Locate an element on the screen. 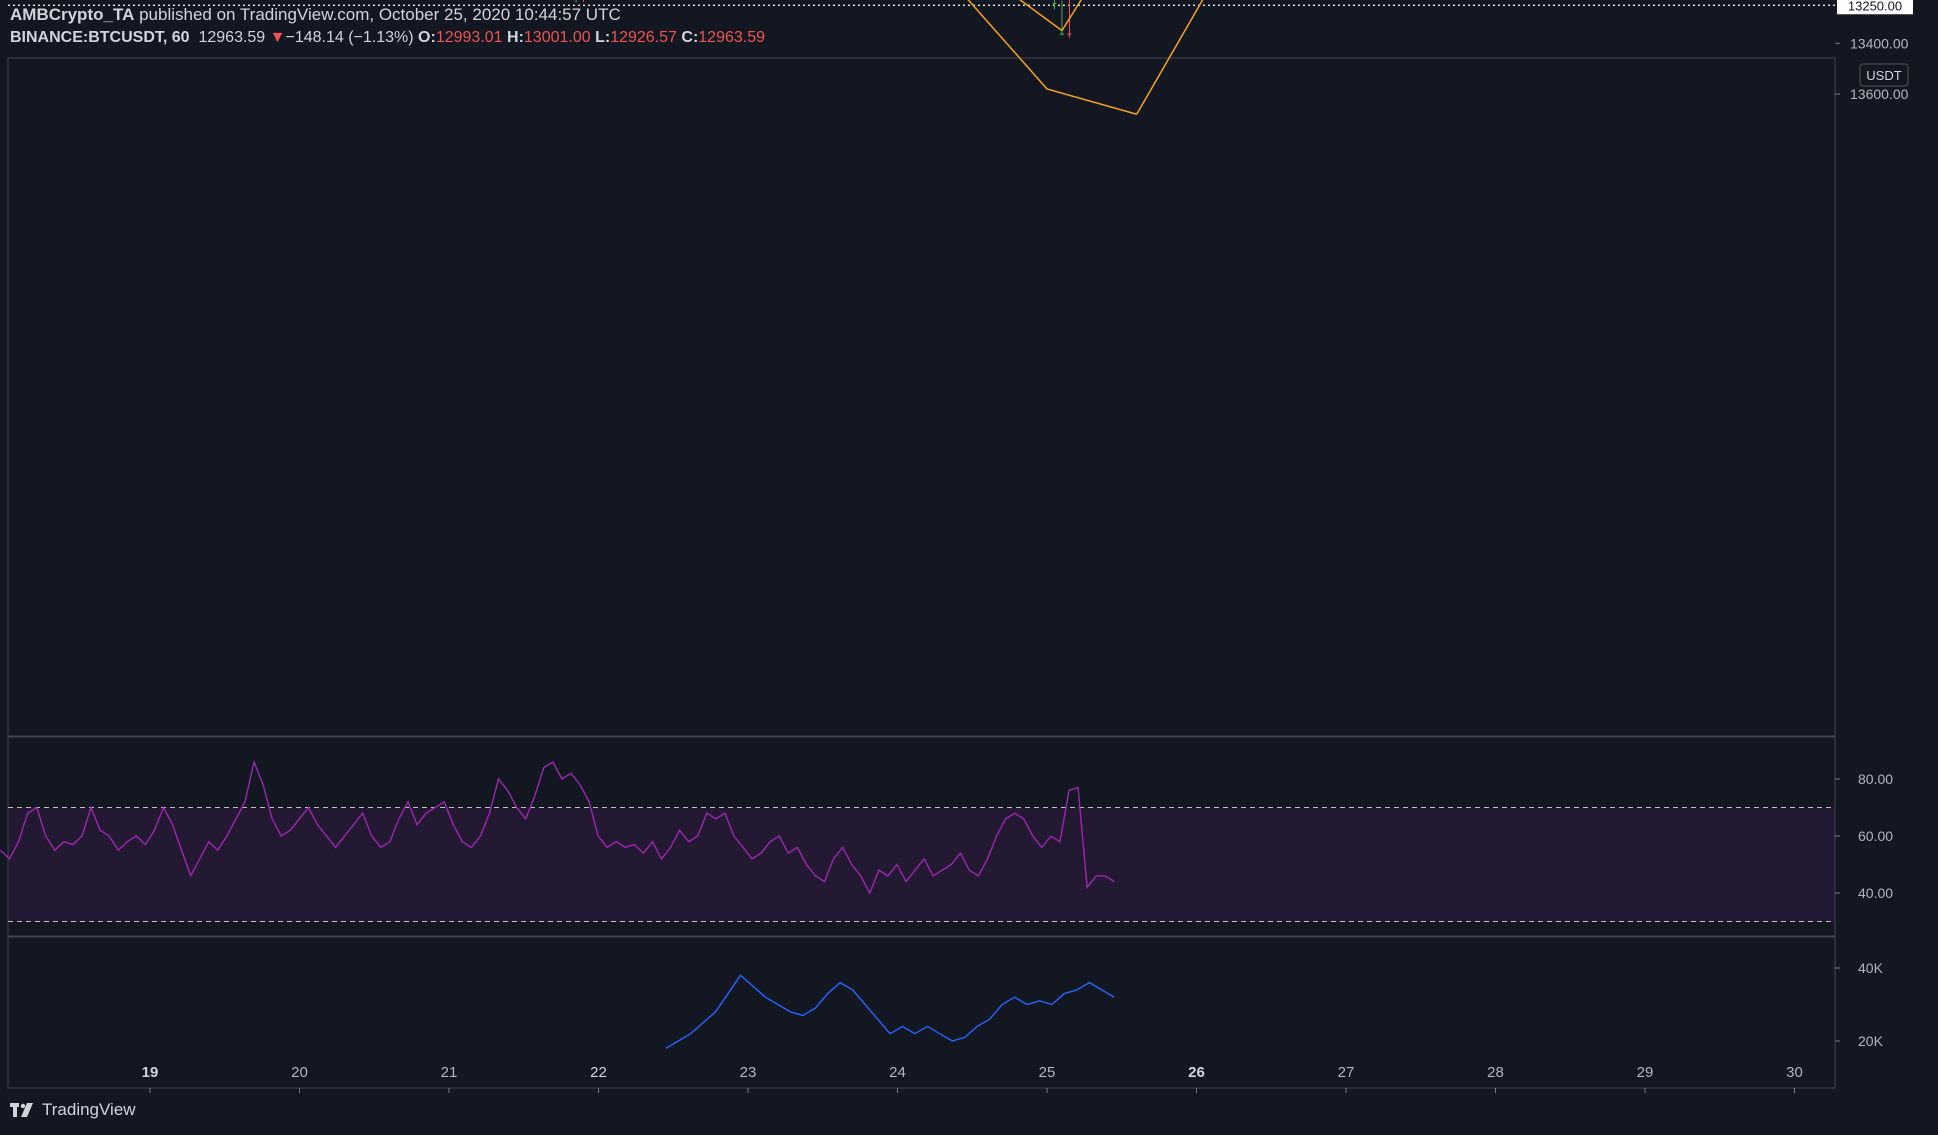 The image size is (1938, 1135). publisher-name: AMBCrypto_TA is located at coordinates (72, 14).